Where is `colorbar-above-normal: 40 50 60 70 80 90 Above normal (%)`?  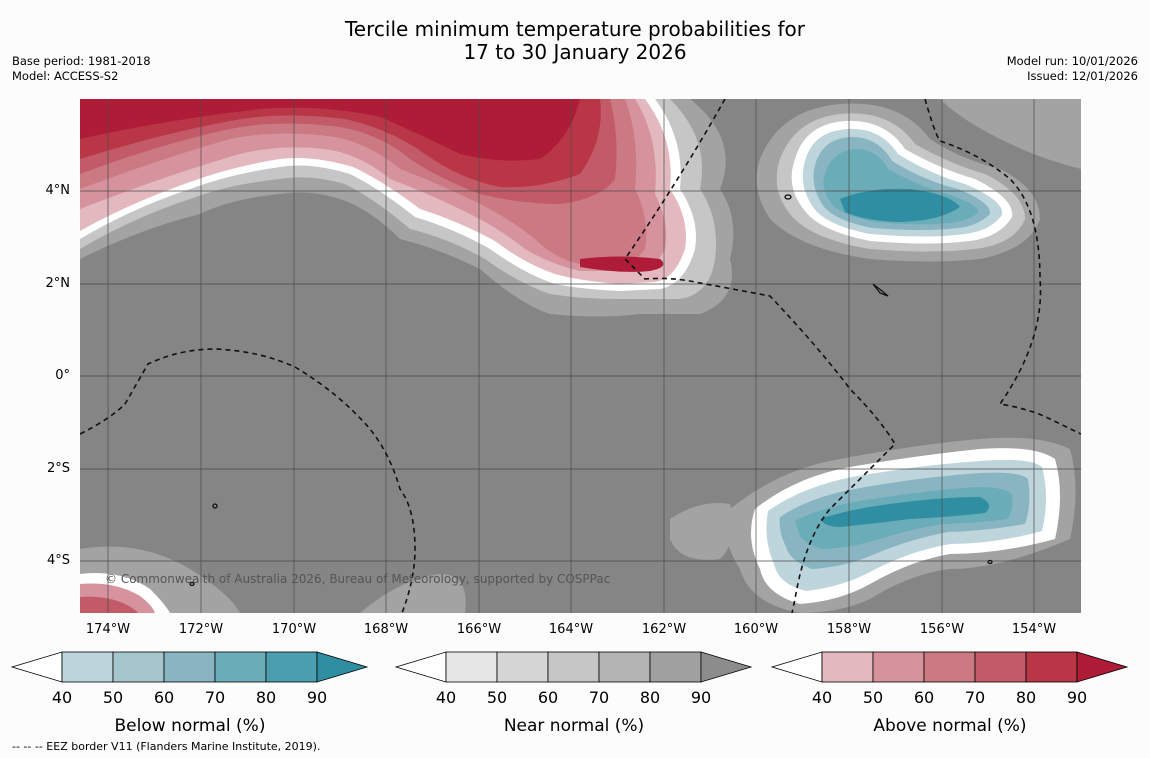
colorbar-above-normal: 40 50 60 70 80 90 Above normal (%) is located at coordinates (950, 693).